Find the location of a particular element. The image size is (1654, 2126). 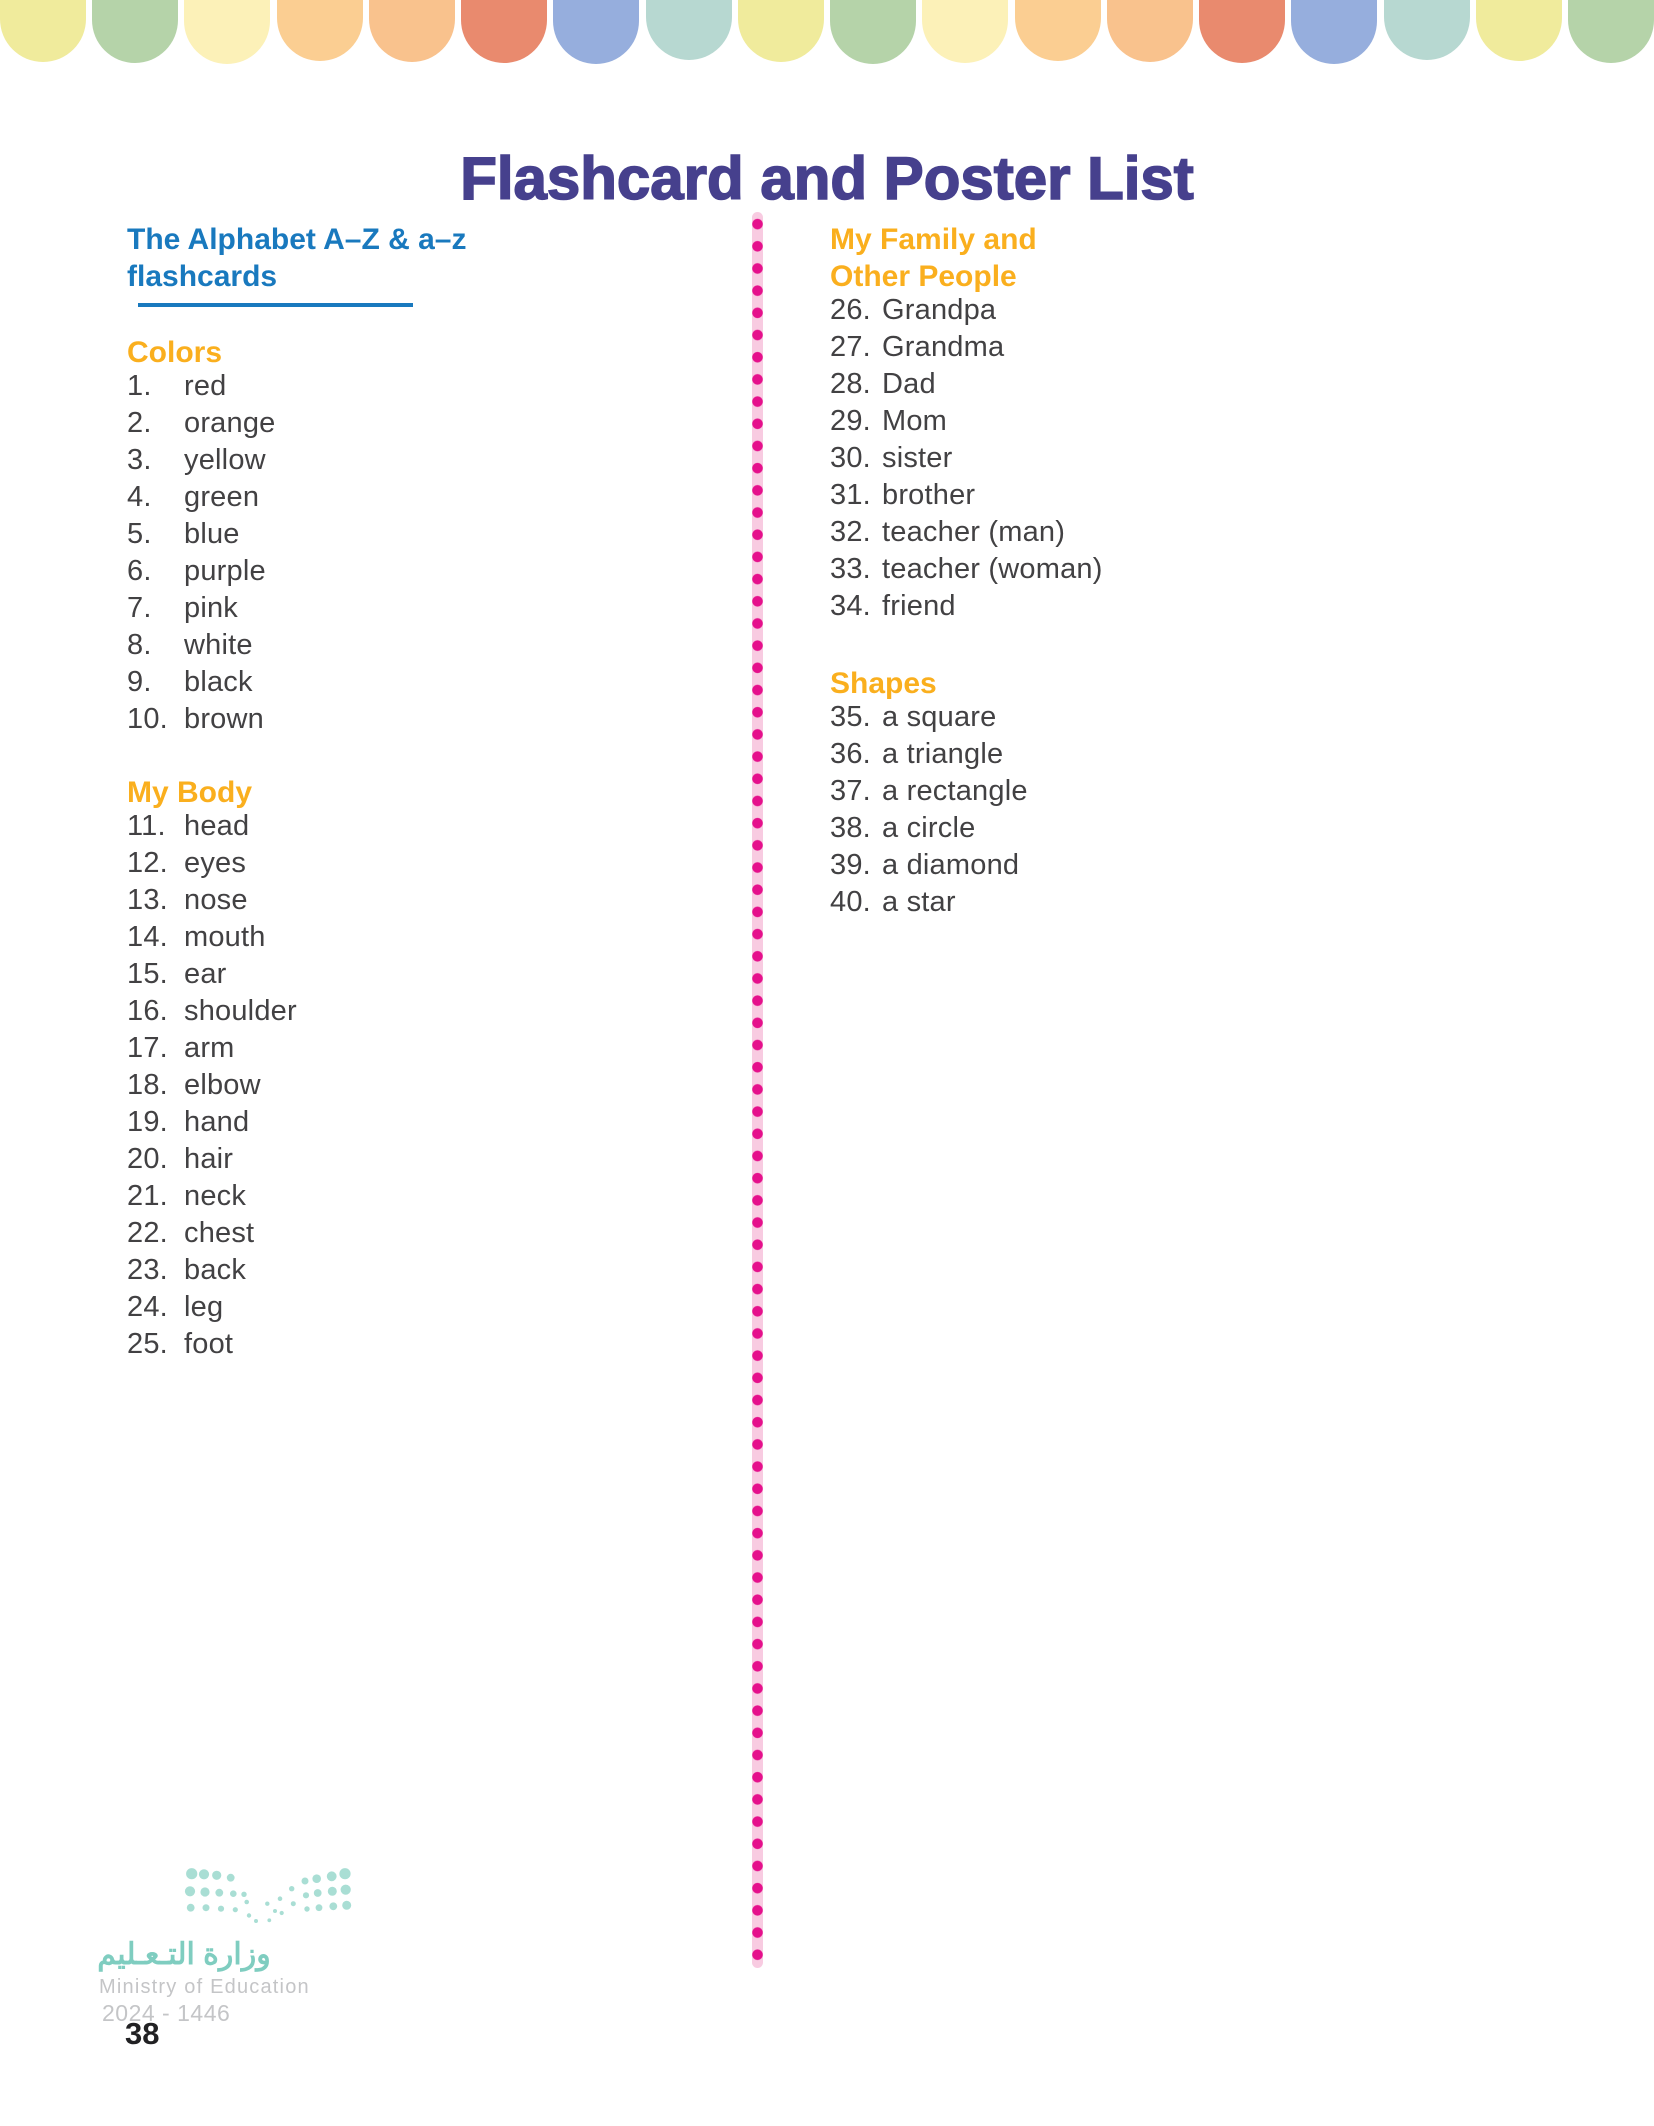

item-number: 3. is located at coordinates (139, 460).